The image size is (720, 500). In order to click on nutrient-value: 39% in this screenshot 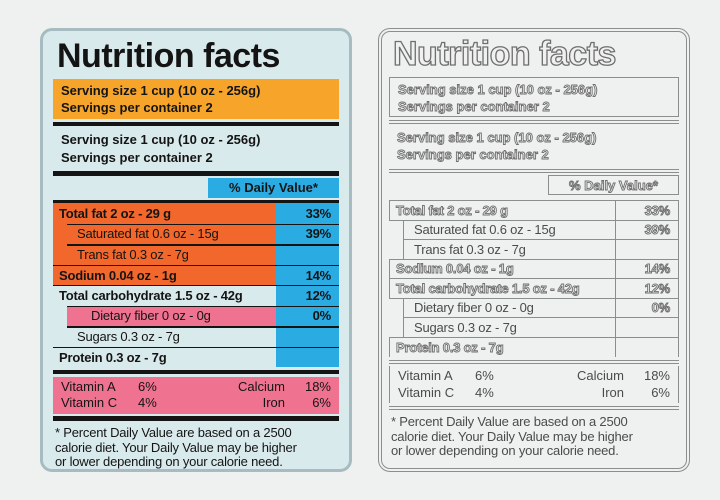, I will do `click(307, 233)`.